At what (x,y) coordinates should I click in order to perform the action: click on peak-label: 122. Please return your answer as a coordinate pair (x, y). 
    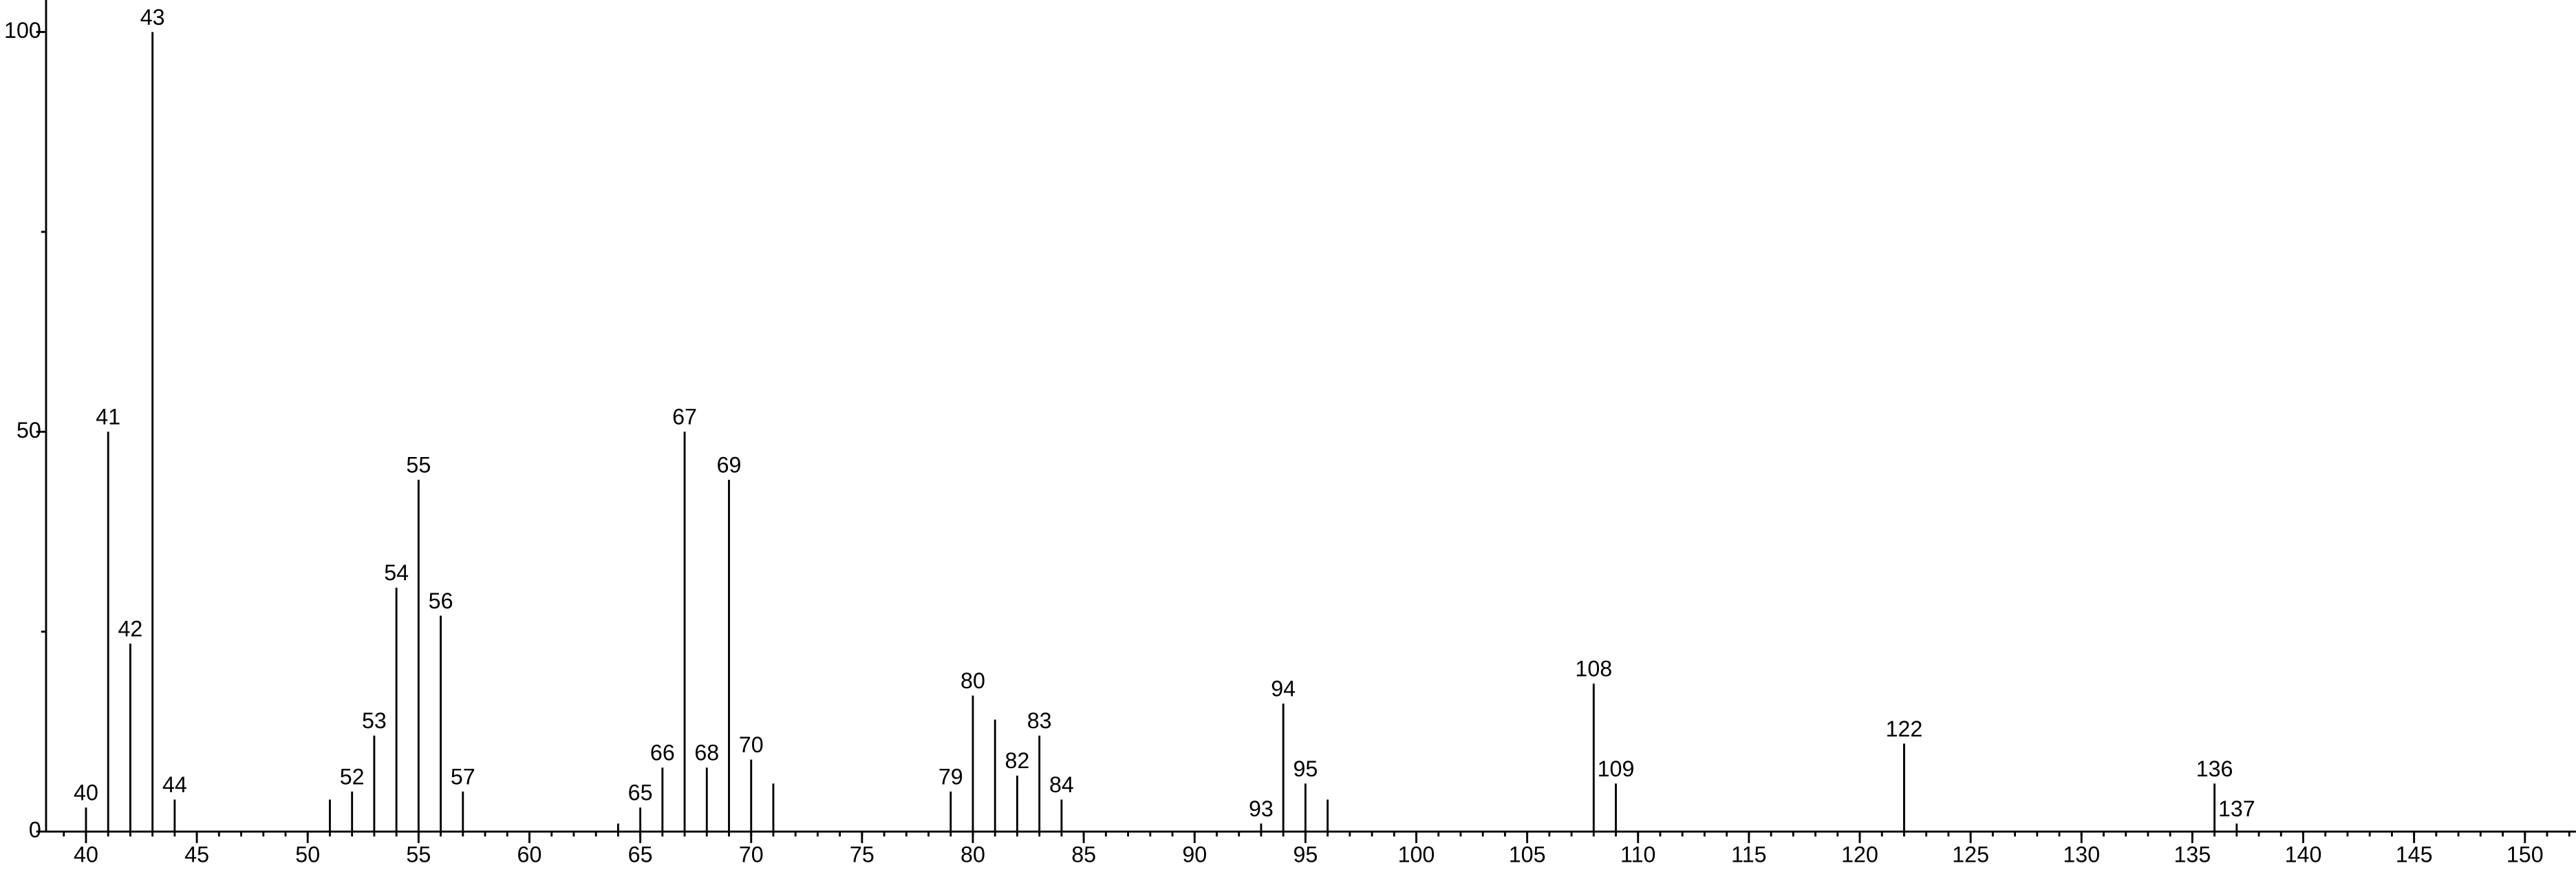
    Looking at the image, I should click on (1904, 729).